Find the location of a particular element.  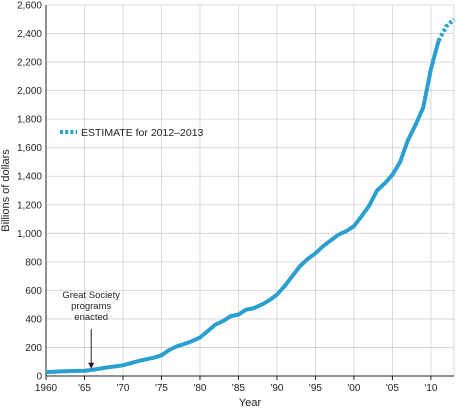

y-tick-label: 600 is located at coordinates (33, 291).